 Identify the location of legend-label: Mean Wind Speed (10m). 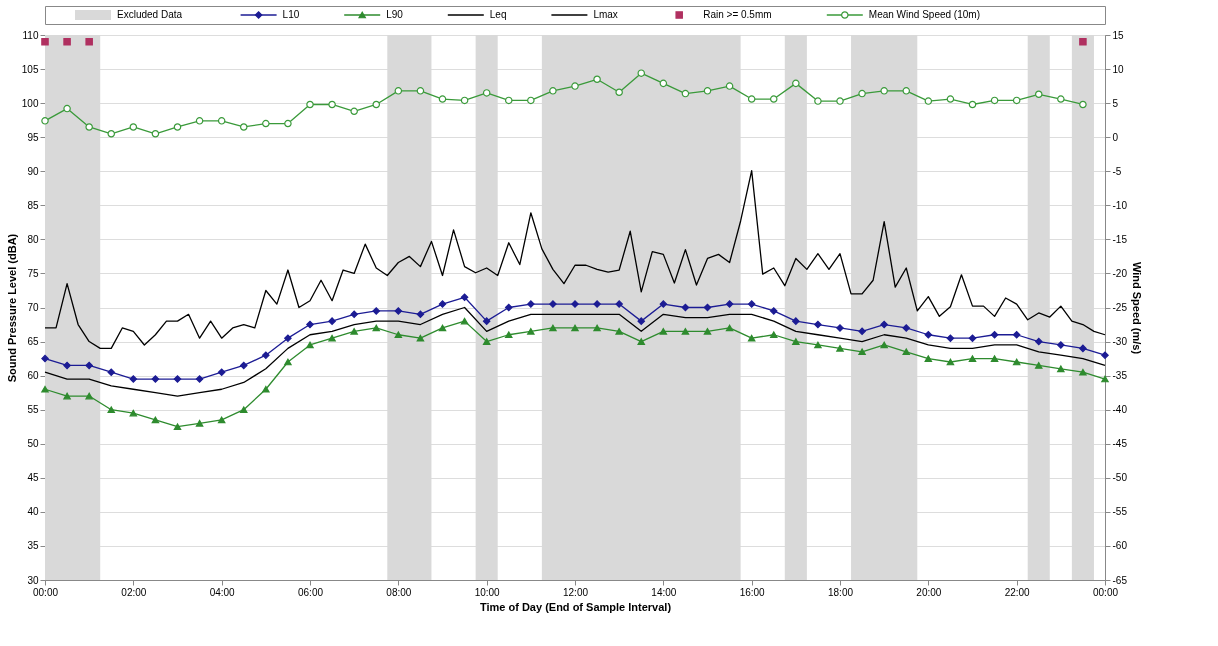
(924, 14).